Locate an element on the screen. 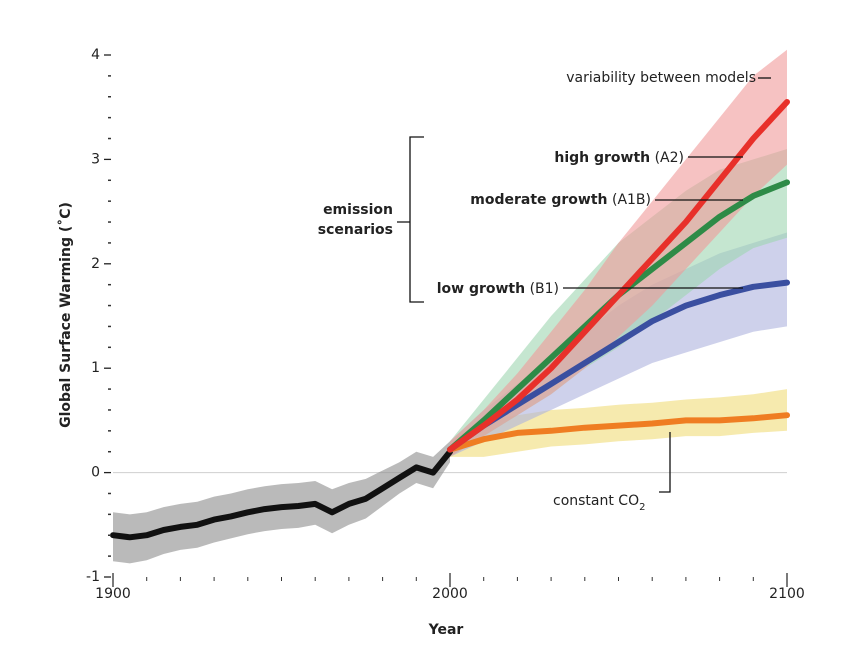 This screenshot has width=848, height=646. y-tick-label: 0 is located at coordinates (95, 473).